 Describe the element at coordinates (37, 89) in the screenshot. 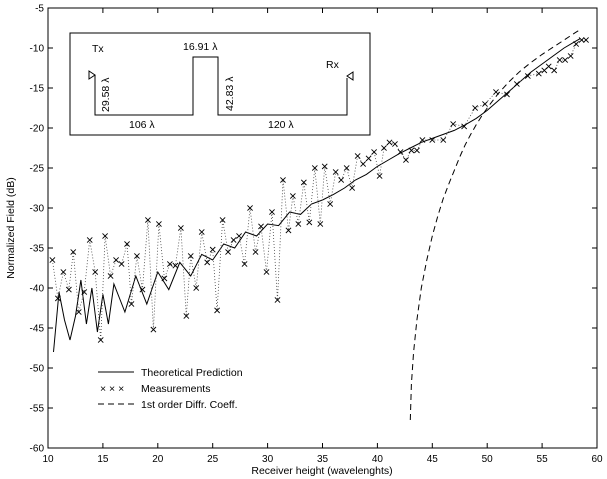

I see `y-tick-label: -15` at that location.